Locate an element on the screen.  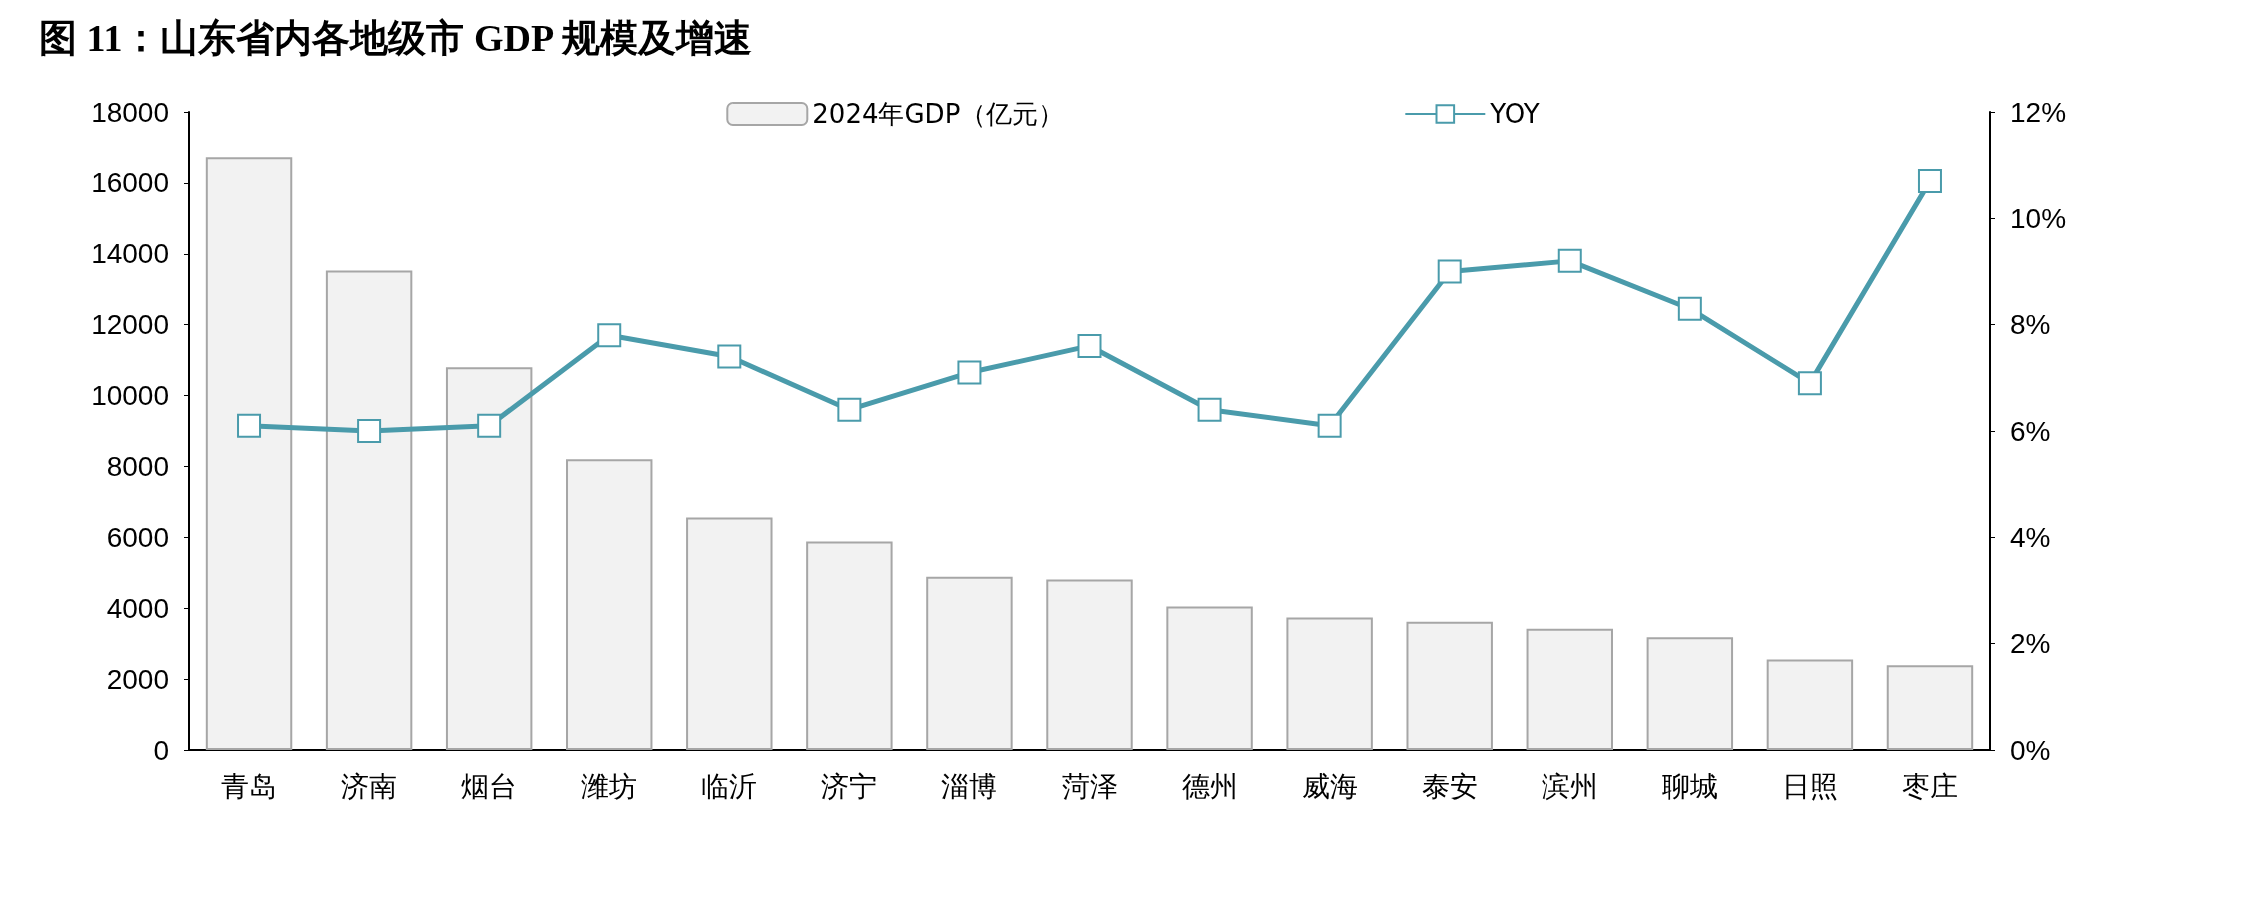
y2-tick-label: 0% is located at coordinates (2030, 750).